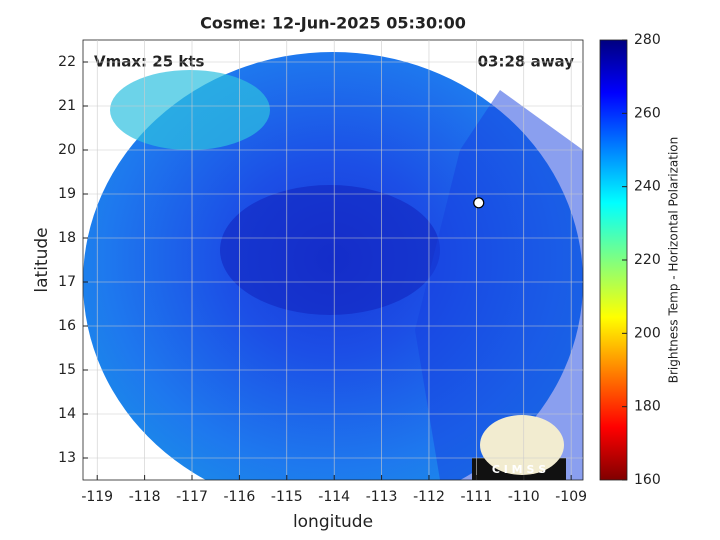 This screenshot has width=720, height=540. What do you see at coordinates (647, 40) in the screenshot?
I see `colorbar-tick-label: 280` at bounding box center [647, 40].